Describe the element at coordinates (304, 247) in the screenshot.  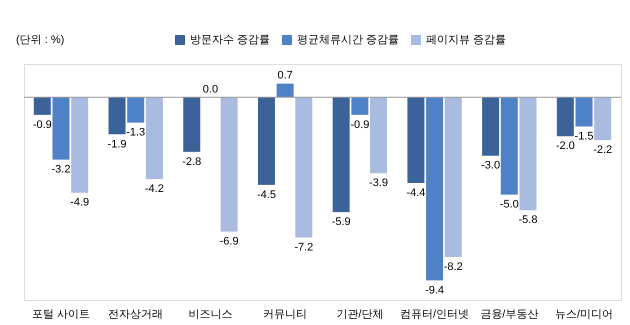
I see `data-label: -7.2` at that location.